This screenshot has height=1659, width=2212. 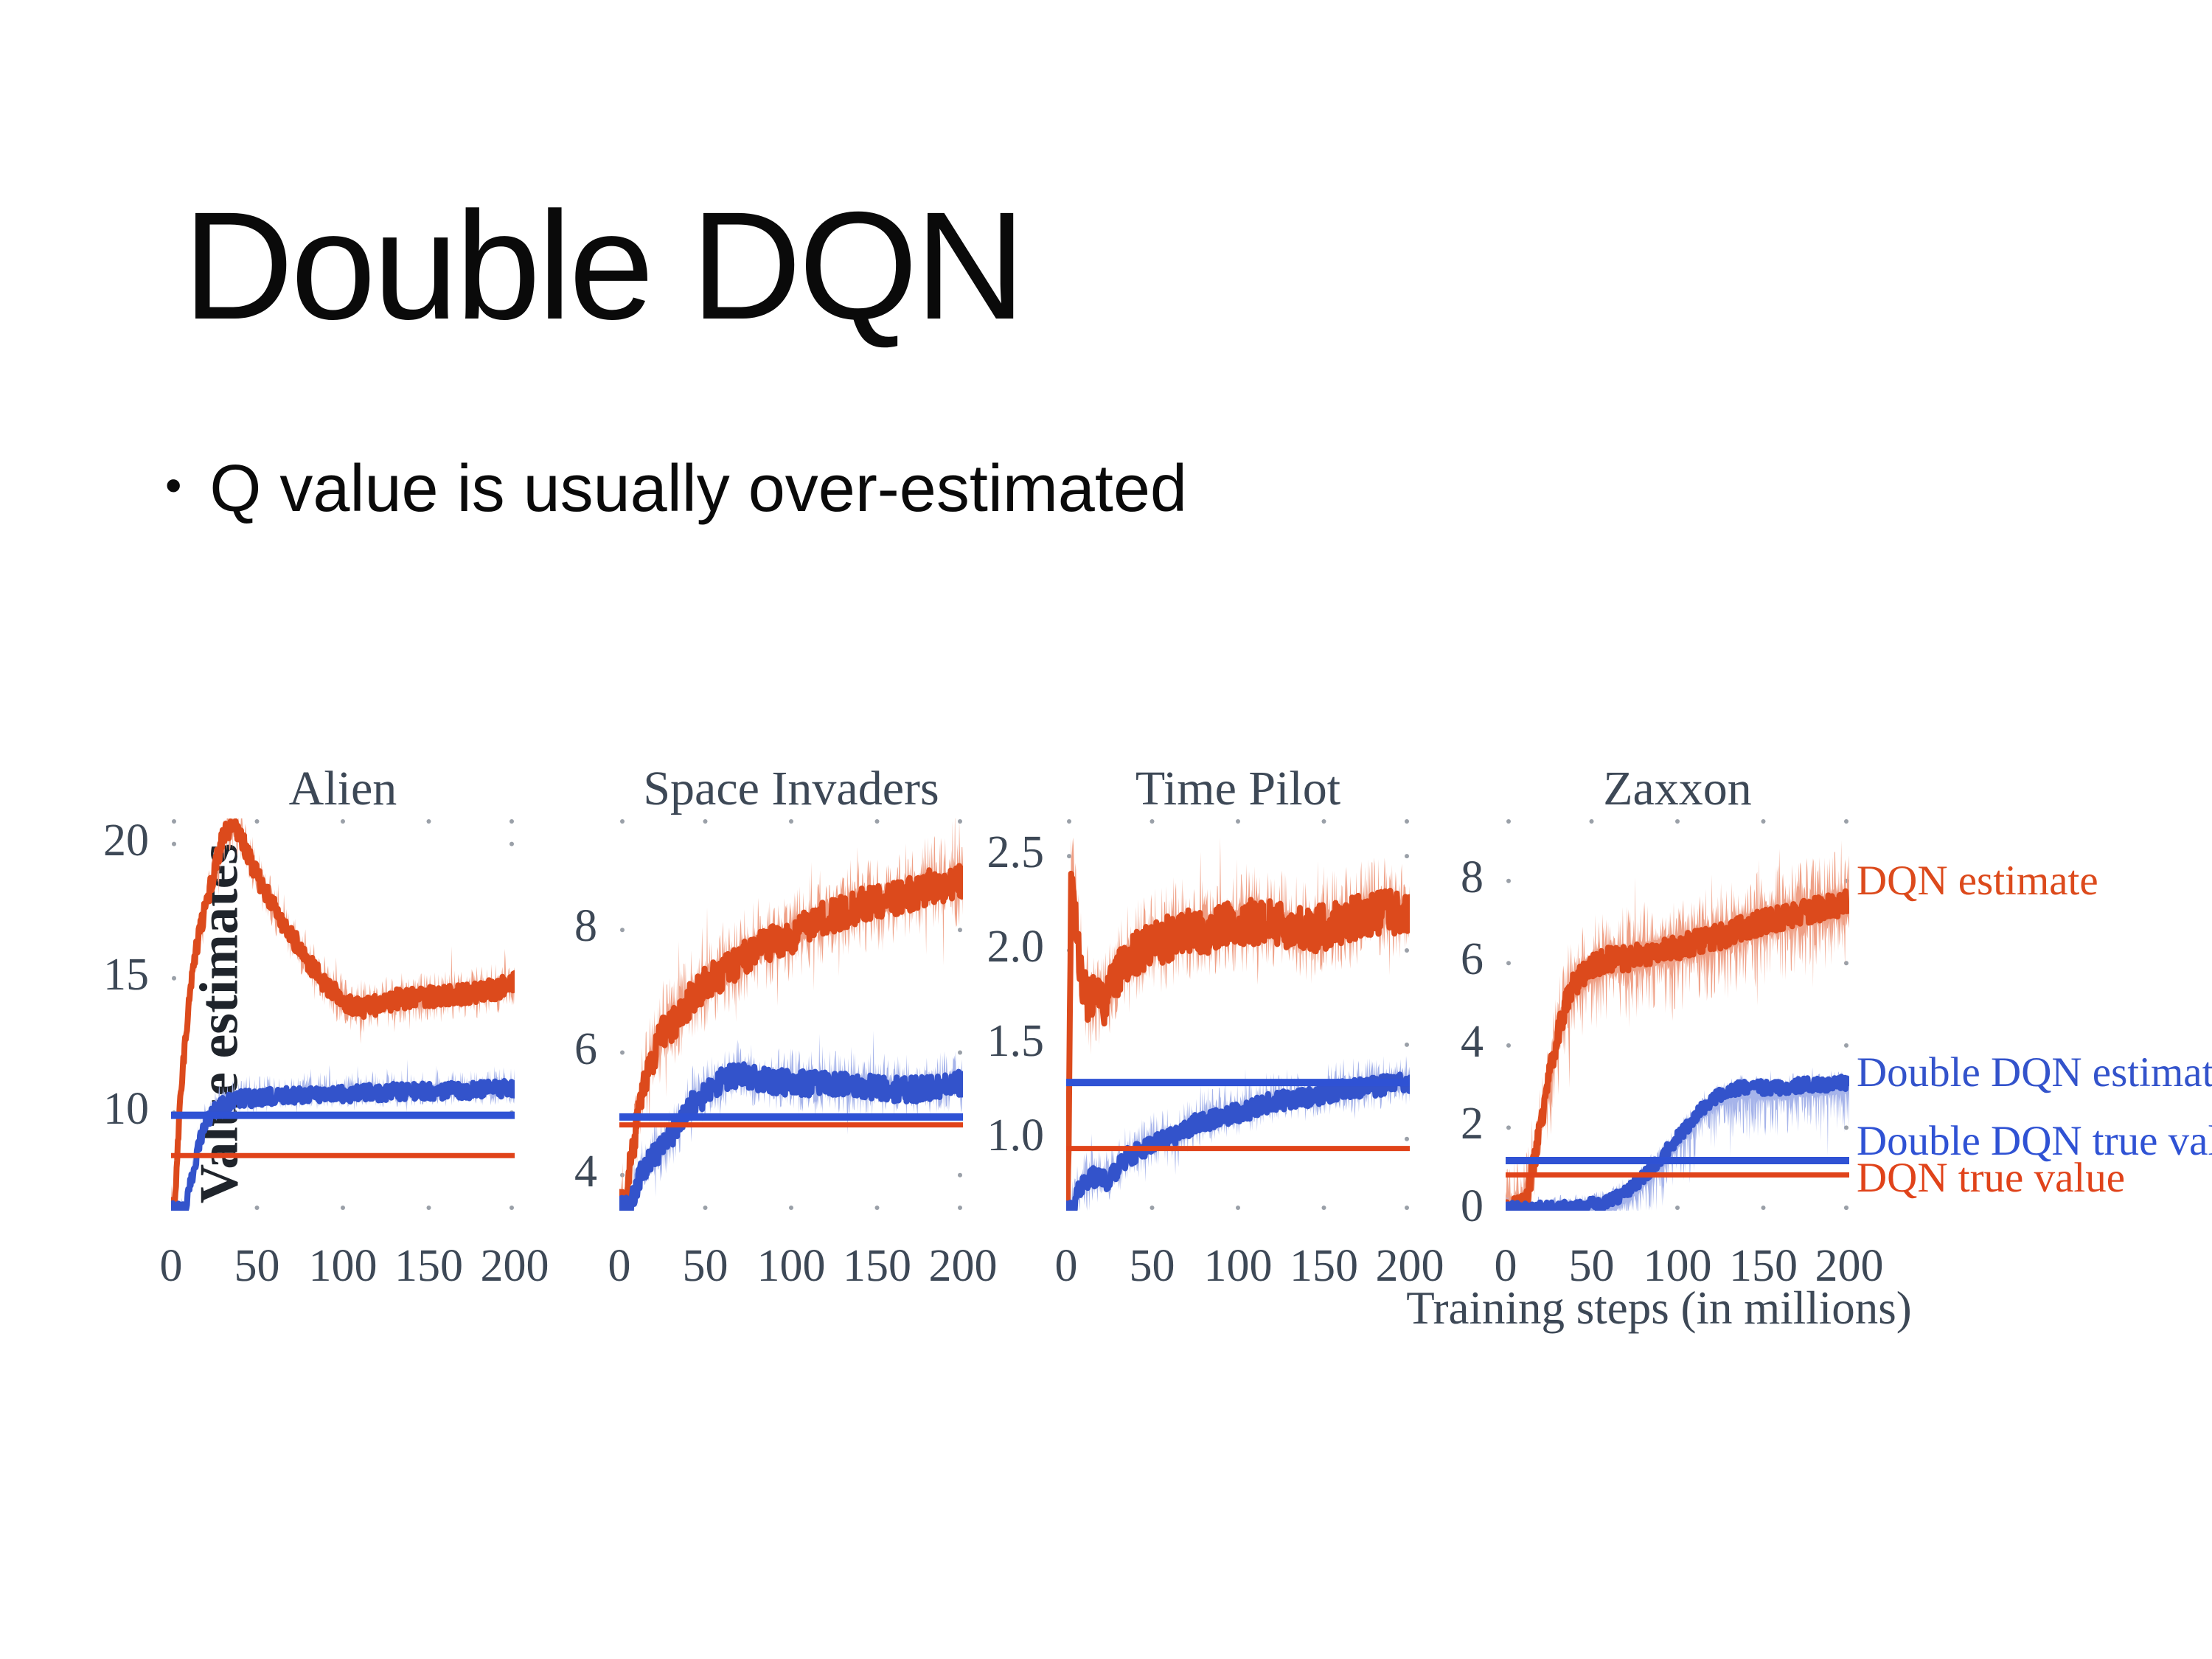 I want to click on subplot-title-space-invaders: Space Invaders, so click(x=791, y=788).